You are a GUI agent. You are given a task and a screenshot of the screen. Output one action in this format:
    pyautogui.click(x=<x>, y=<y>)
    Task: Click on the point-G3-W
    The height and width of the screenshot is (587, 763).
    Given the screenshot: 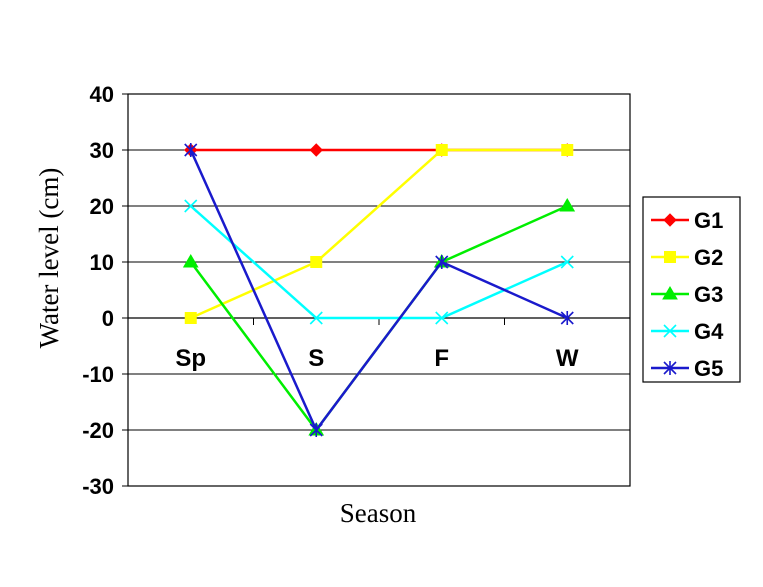 What is the action you would take?
    pyautogui.click(x=567, y=205)
    